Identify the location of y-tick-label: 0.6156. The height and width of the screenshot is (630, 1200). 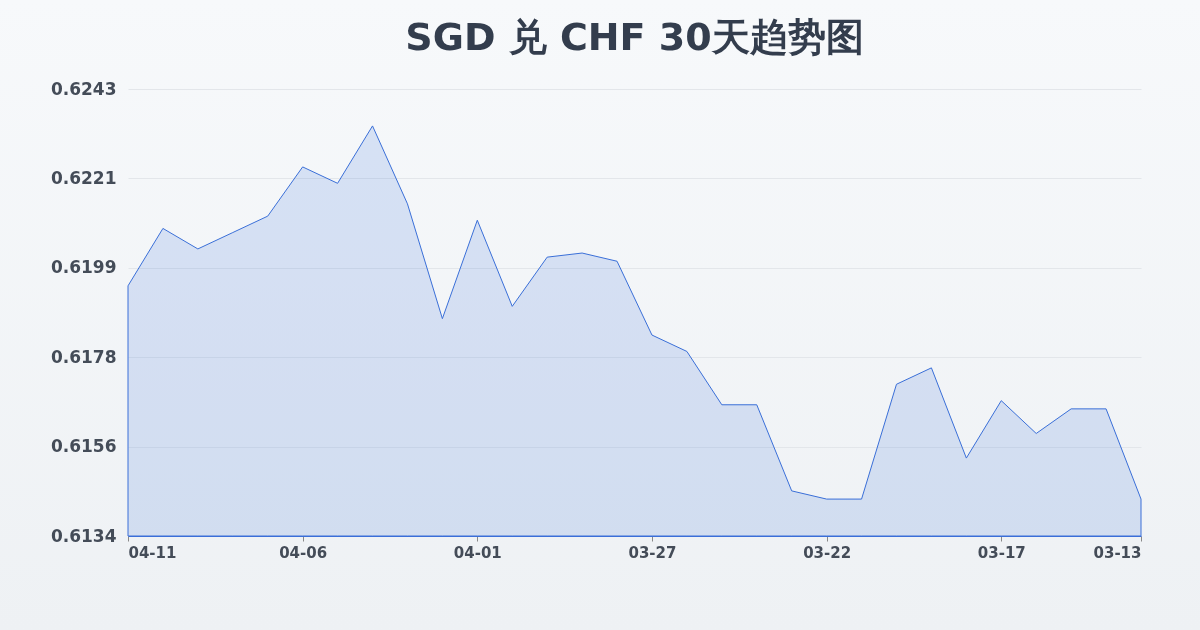
(83, 446).